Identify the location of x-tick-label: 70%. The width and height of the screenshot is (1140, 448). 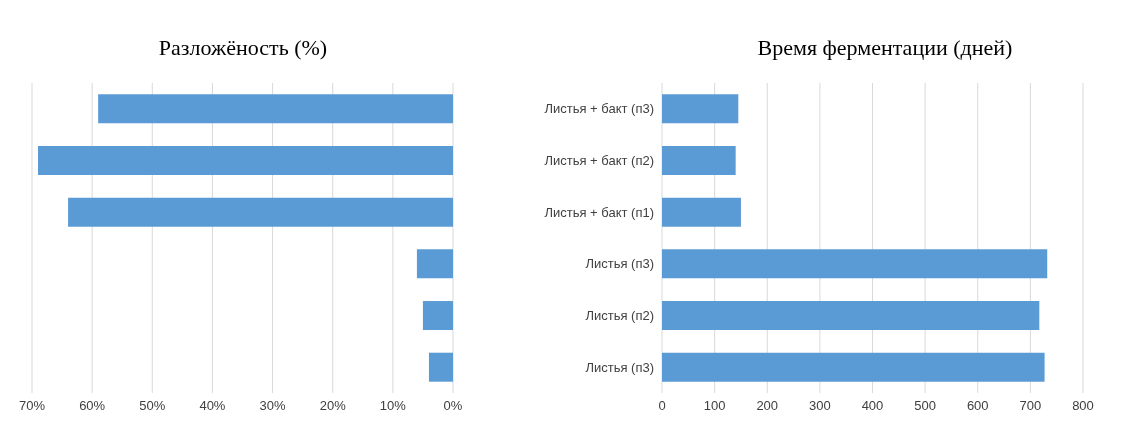
(32, 406).